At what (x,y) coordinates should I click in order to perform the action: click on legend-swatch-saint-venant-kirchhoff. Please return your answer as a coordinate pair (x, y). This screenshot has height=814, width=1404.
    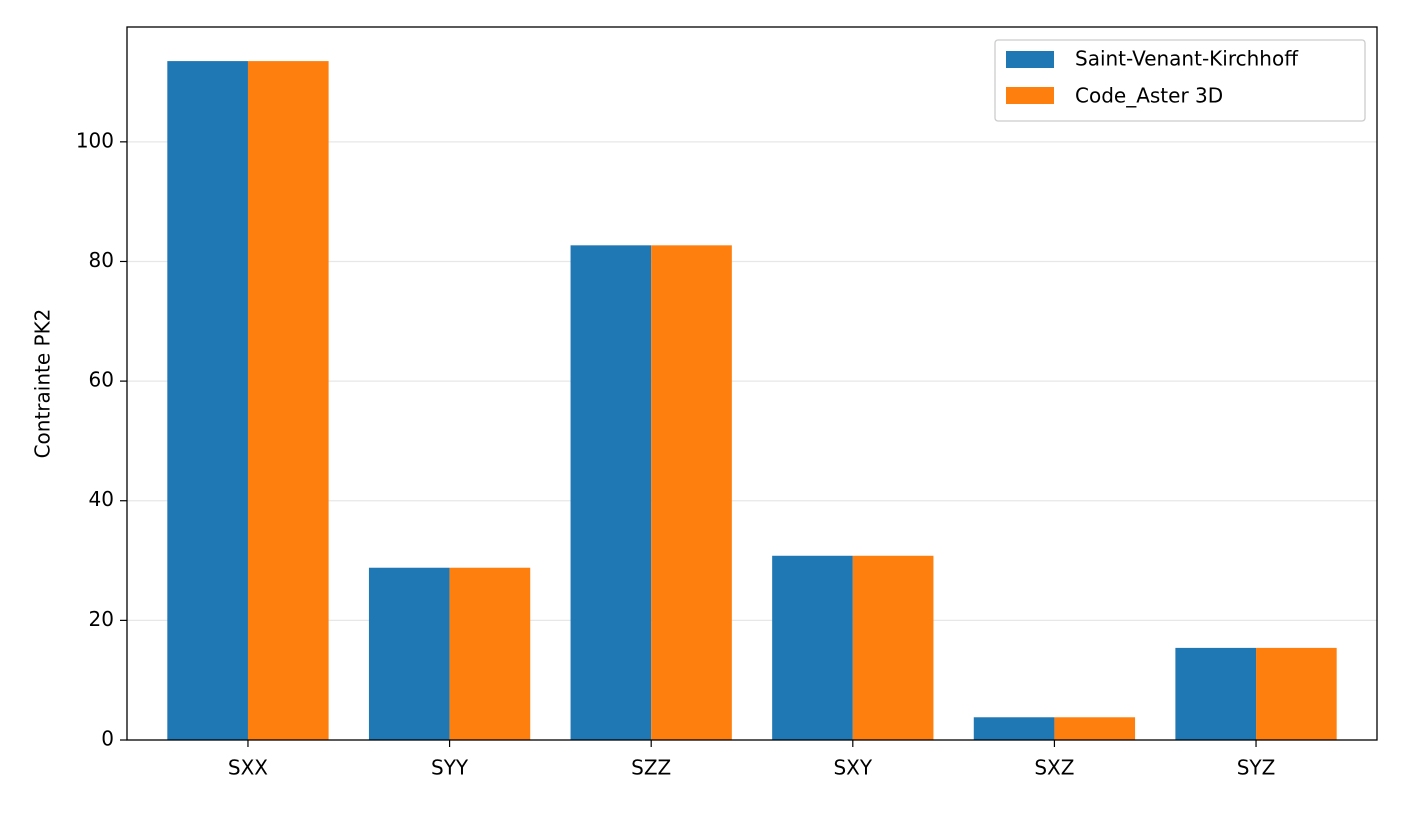
    Looking at the image, I should click on (1030, 59).